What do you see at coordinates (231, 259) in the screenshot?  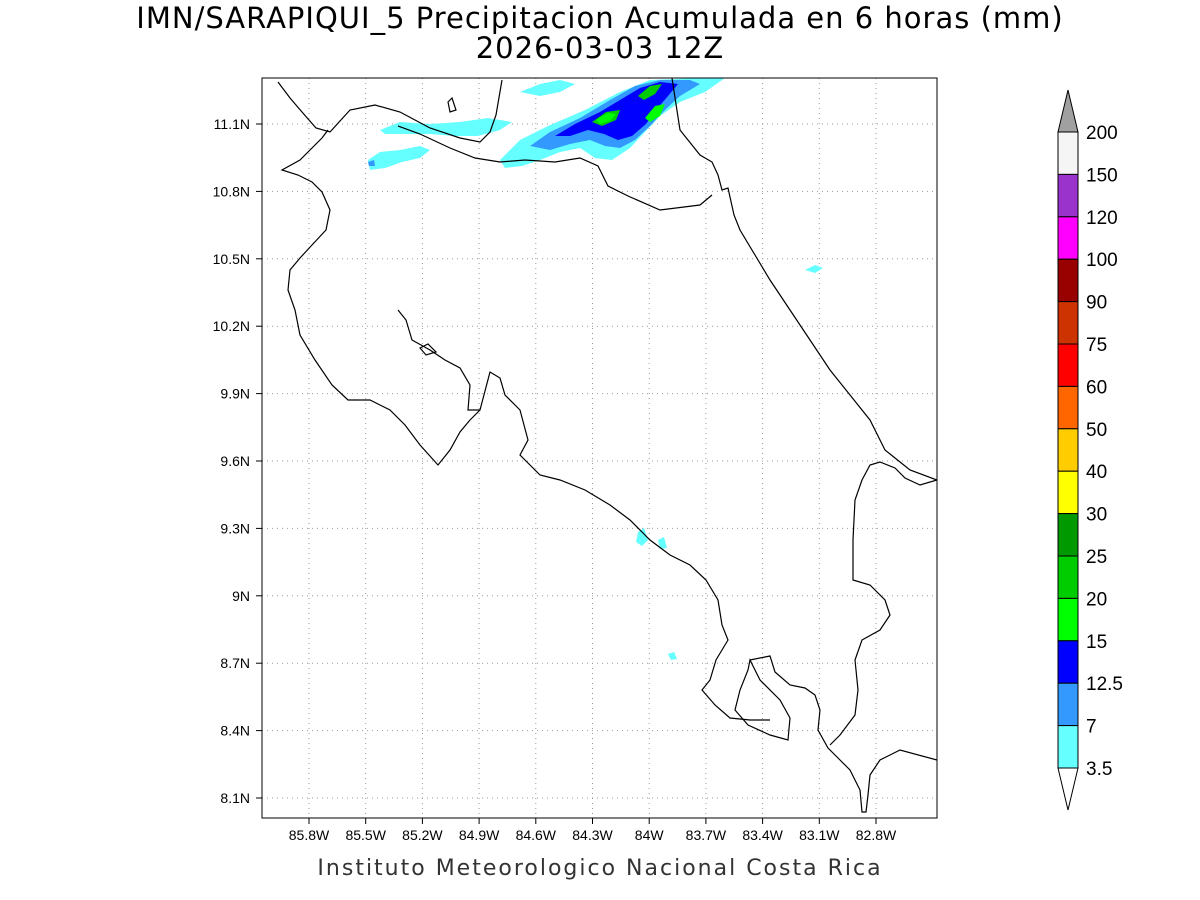 I see `y-tick-label: 10.5N` at bounding box center [231, 259].